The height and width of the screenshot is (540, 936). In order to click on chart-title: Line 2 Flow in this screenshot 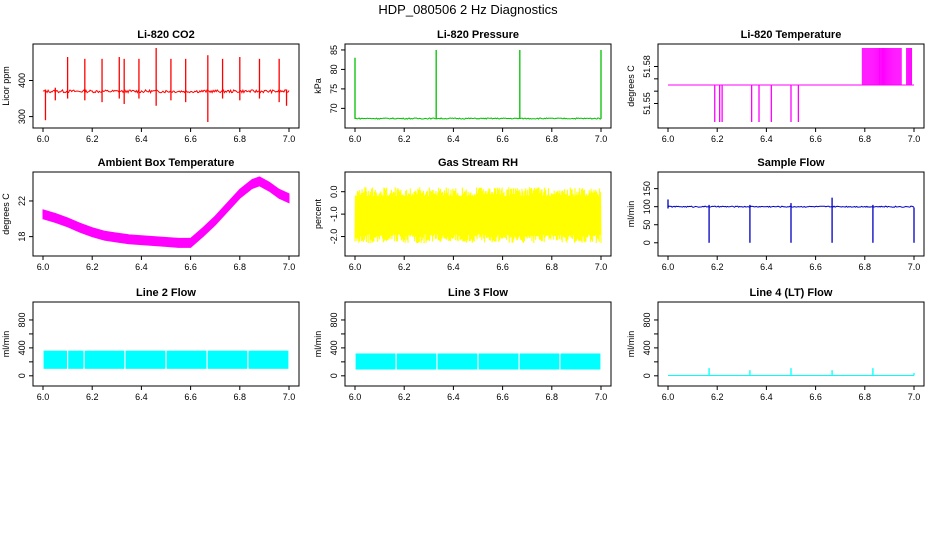, I will do `click(166, 293)`.